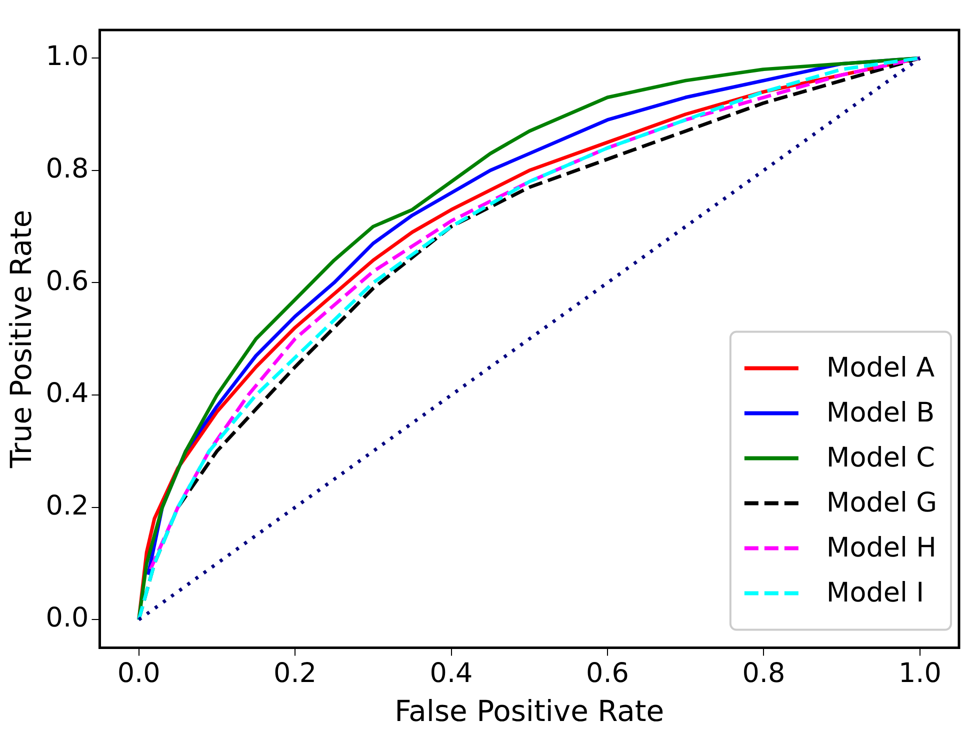  I want to click on x-tick-label: 1.0, so click(920, 674).